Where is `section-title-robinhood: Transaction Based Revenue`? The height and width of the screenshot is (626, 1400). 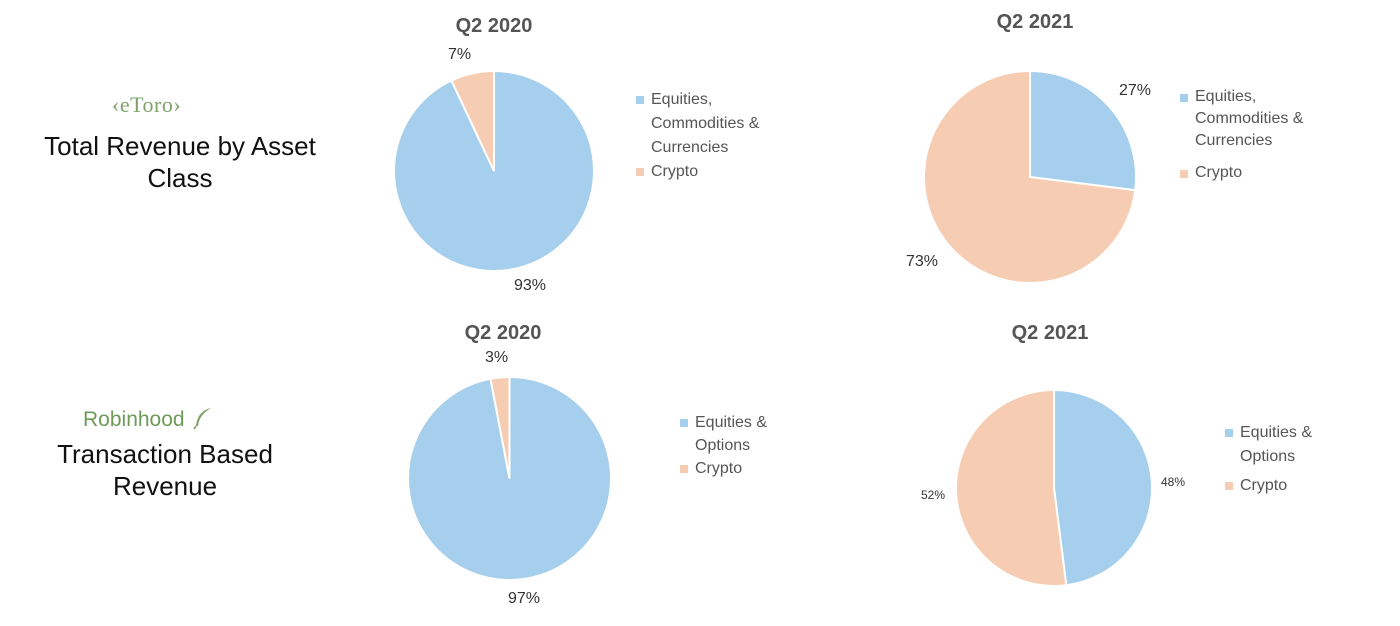
section-title-robinhood: Transaction Based Revenue is located at coordinates (165, 470).